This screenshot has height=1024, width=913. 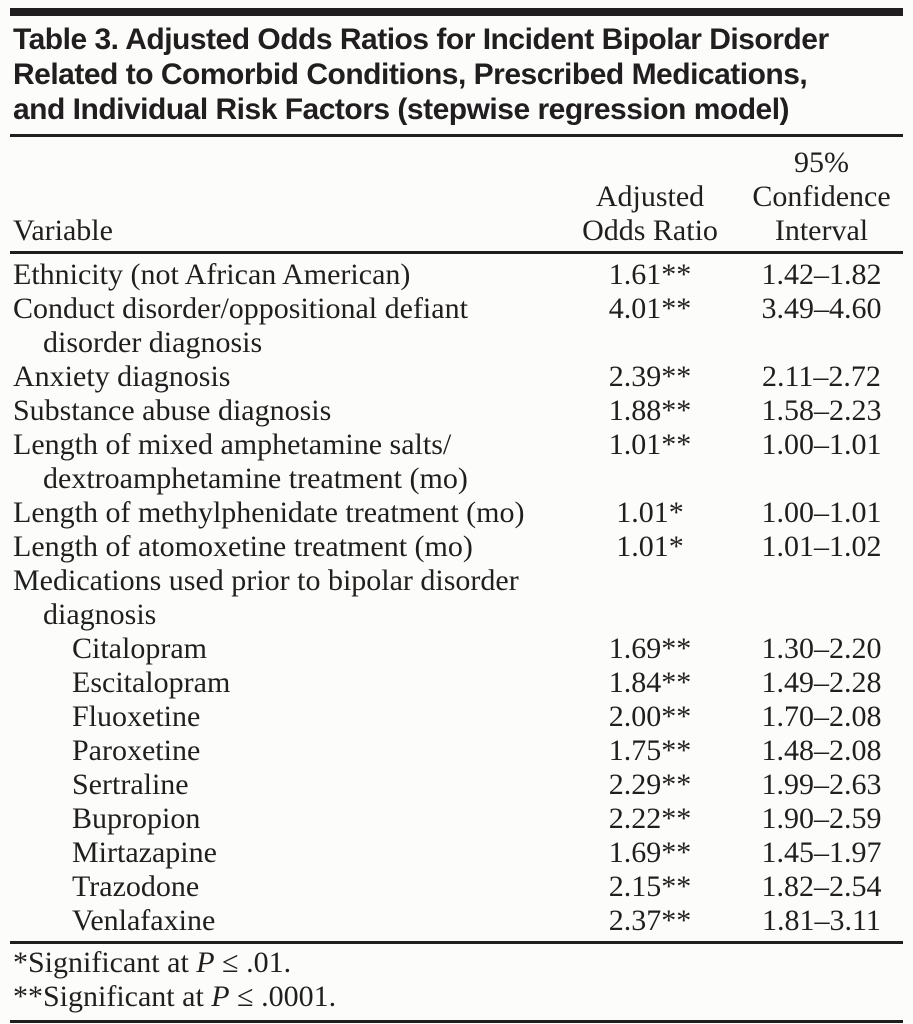 I want to click on variable-cell: Ethnicity (not African American), so click(x=212, y=274).